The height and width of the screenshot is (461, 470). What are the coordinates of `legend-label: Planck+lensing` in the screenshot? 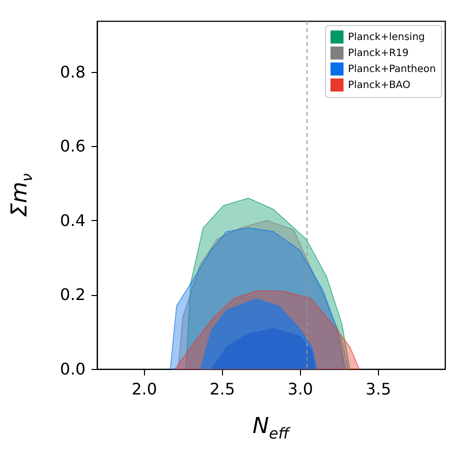 It's located at (386, 37).